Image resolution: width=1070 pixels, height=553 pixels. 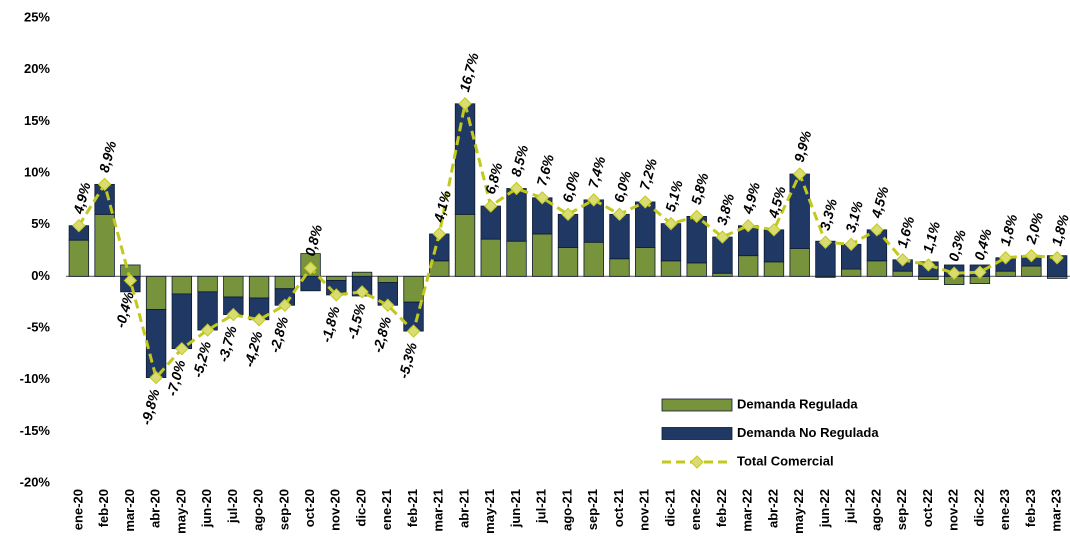 I want to click on data-label: 4,9%, so click(x=751, y=198).